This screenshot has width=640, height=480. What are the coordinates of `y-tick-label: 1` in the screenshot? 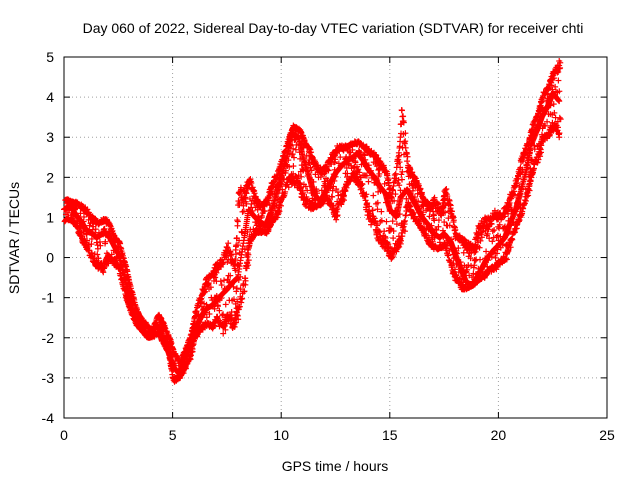 It's located at (50, 217).